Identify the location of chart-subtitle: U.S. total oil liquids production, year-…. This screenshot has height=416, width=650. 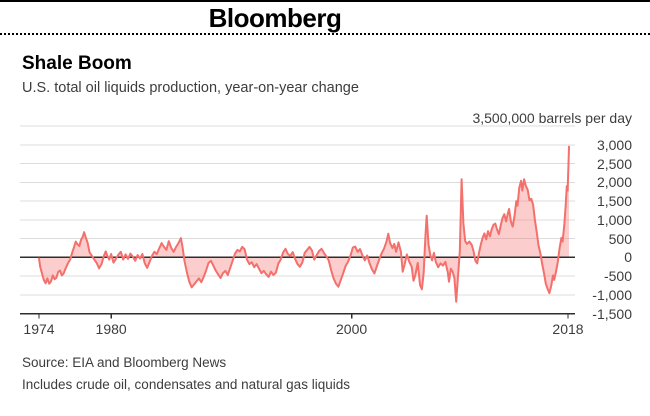
(190, 88).